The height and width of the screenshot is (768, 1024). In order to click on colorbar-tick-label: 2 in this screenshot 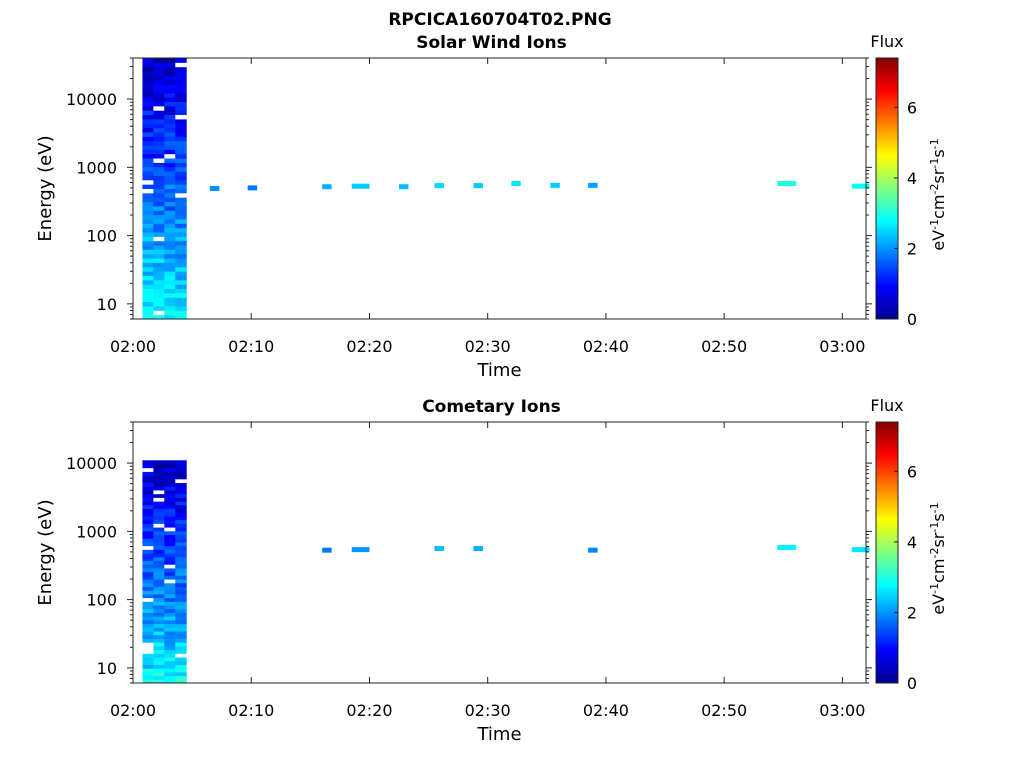, I will do `click(912, 248)`.